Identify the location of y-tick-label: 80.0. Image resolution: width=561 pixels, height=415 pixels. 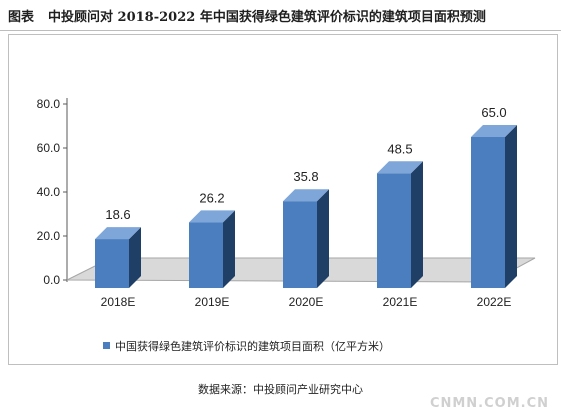
(49, 104).